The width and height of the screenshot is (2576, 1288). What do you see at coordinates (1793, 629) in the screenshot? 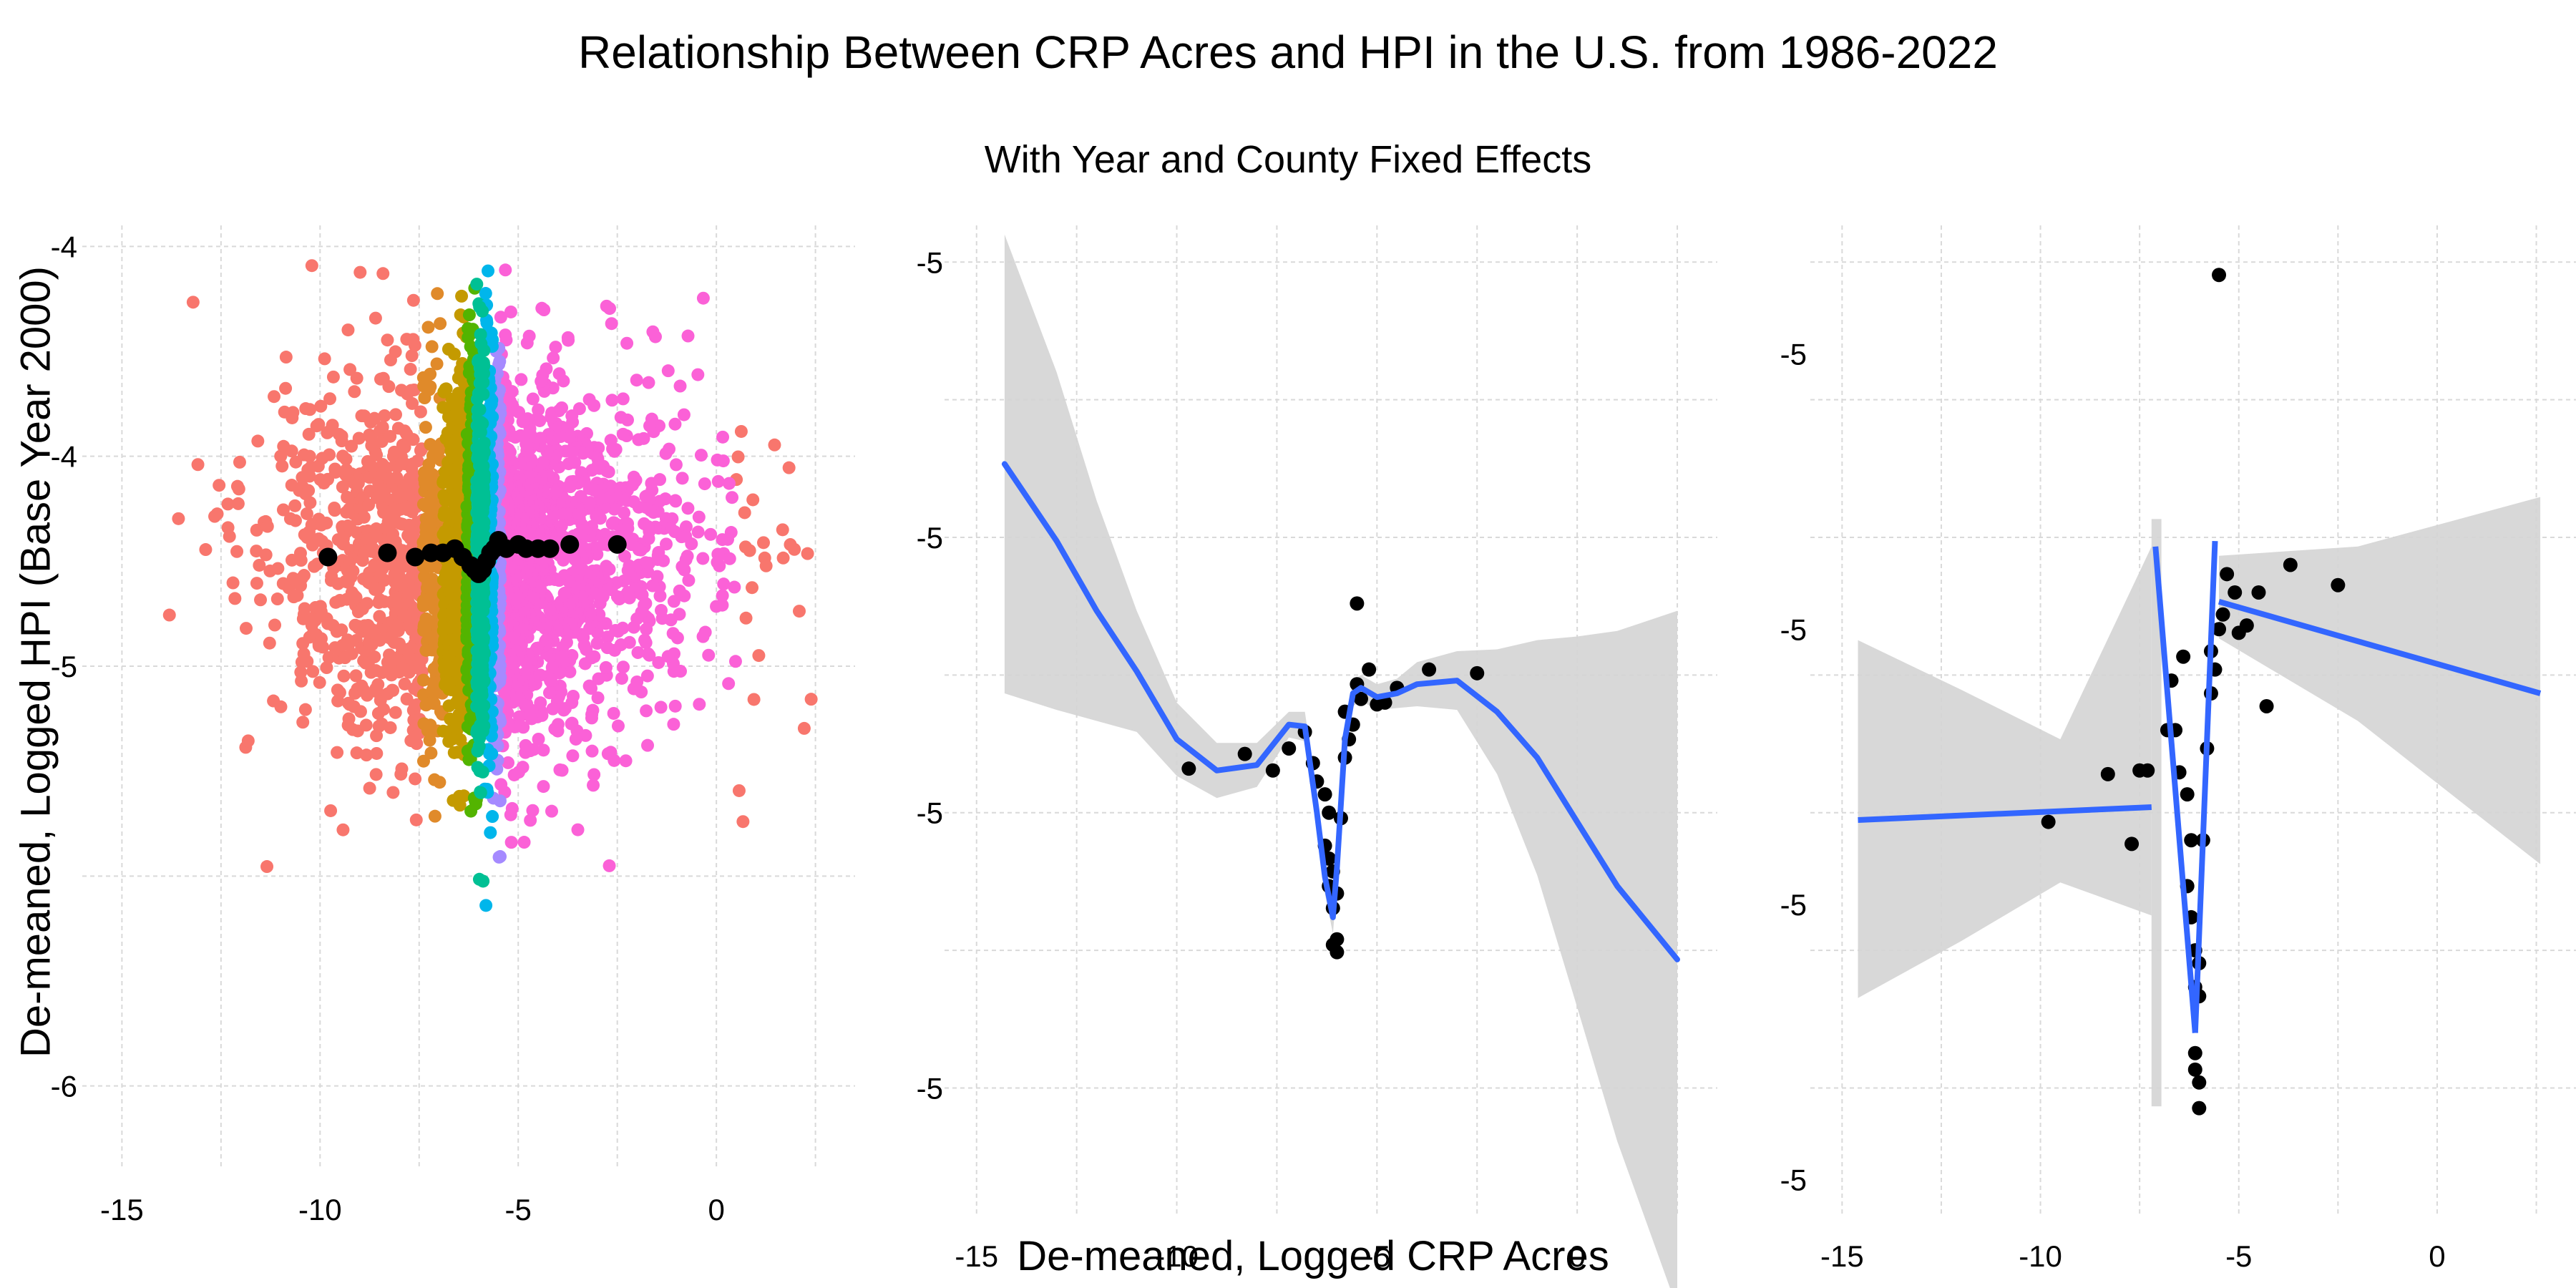
I see `y-tick-label: -5` at bounding box center [1793, 629].